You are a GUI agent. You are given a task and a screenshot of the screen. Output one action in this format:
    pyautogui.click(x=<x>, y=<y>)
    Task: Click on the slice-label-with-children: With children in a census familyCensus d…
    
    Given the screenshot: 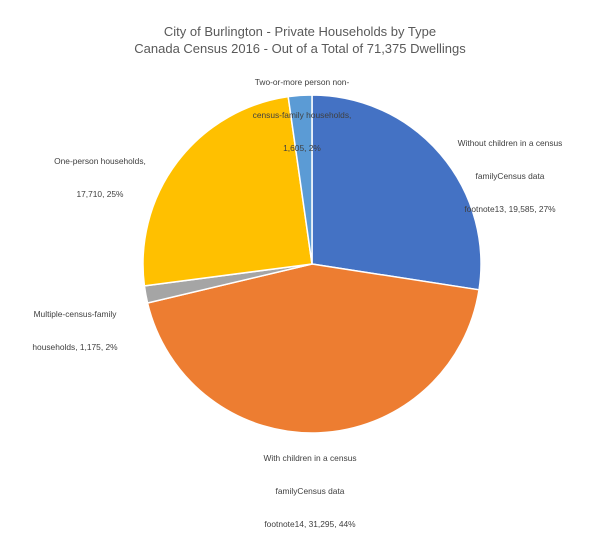 What is the action you would take?
    pyautogui.click(x=310, y=491)
    